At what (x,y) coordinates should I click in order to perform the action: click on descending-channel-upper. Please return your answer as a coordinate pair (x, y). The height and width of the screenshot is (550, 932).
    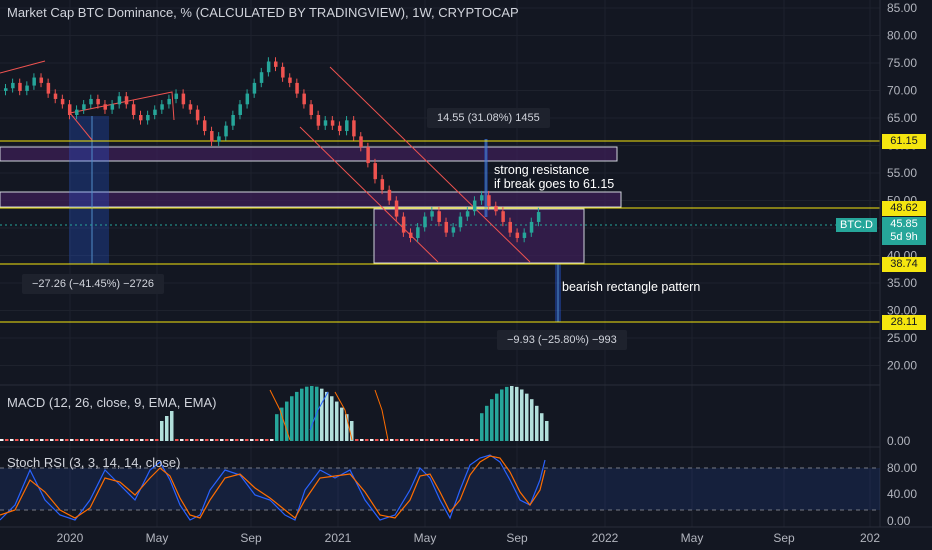
    Looking at the image, I should click on (430, 164).